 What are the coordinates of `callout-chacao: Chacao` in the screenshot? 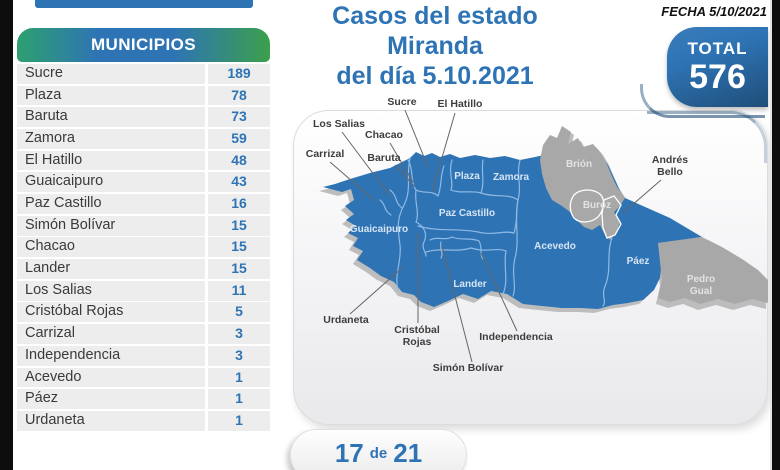 It's located at (384, 135).